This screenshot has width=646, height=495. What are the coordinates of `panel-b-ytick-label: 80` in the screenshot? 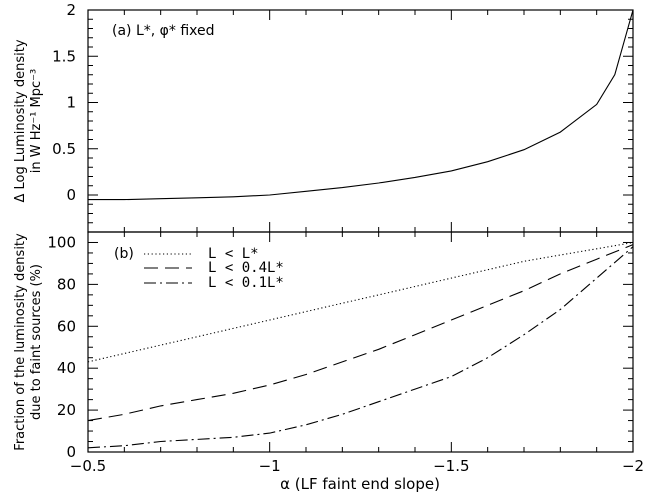 It's located at (66, 284).